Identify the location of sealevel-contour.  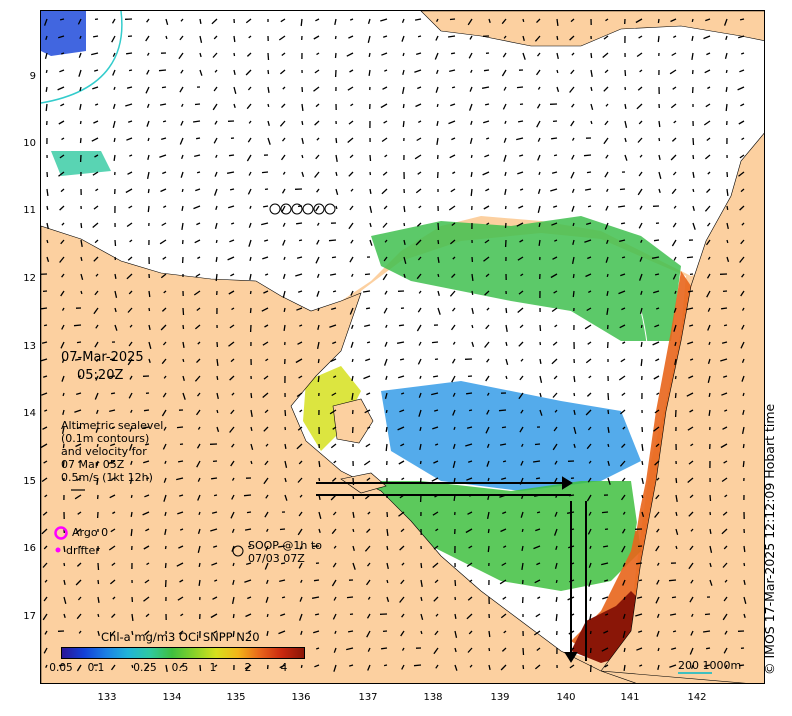
(82, 57).